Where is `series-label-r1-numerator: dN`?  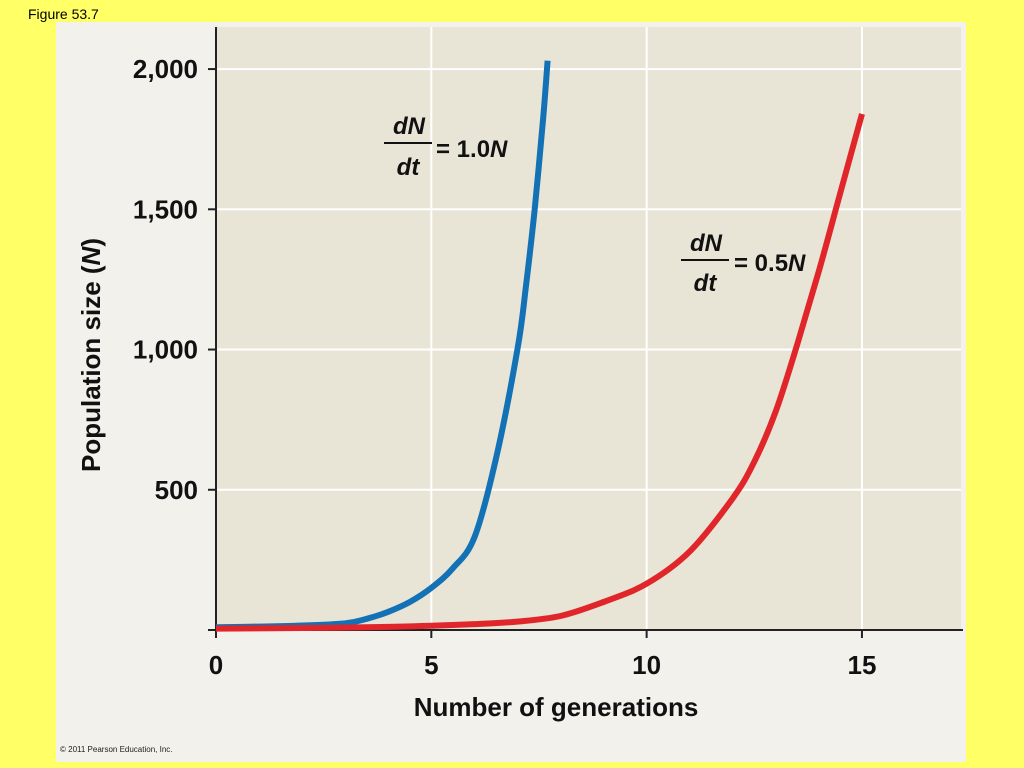 series-label-r1-numerator: dN is located at coordinates (409, 126).